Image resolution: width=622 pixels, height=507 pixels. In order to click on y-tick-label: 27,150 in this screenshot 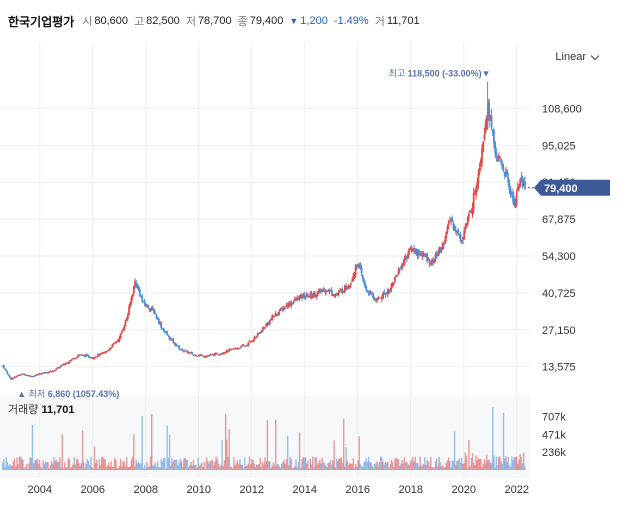, I will do `click(559, 331)`.